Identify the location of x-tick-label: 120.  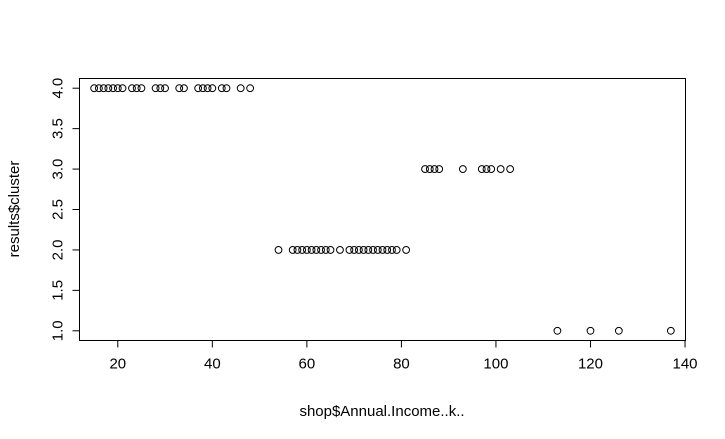
(590, 364).